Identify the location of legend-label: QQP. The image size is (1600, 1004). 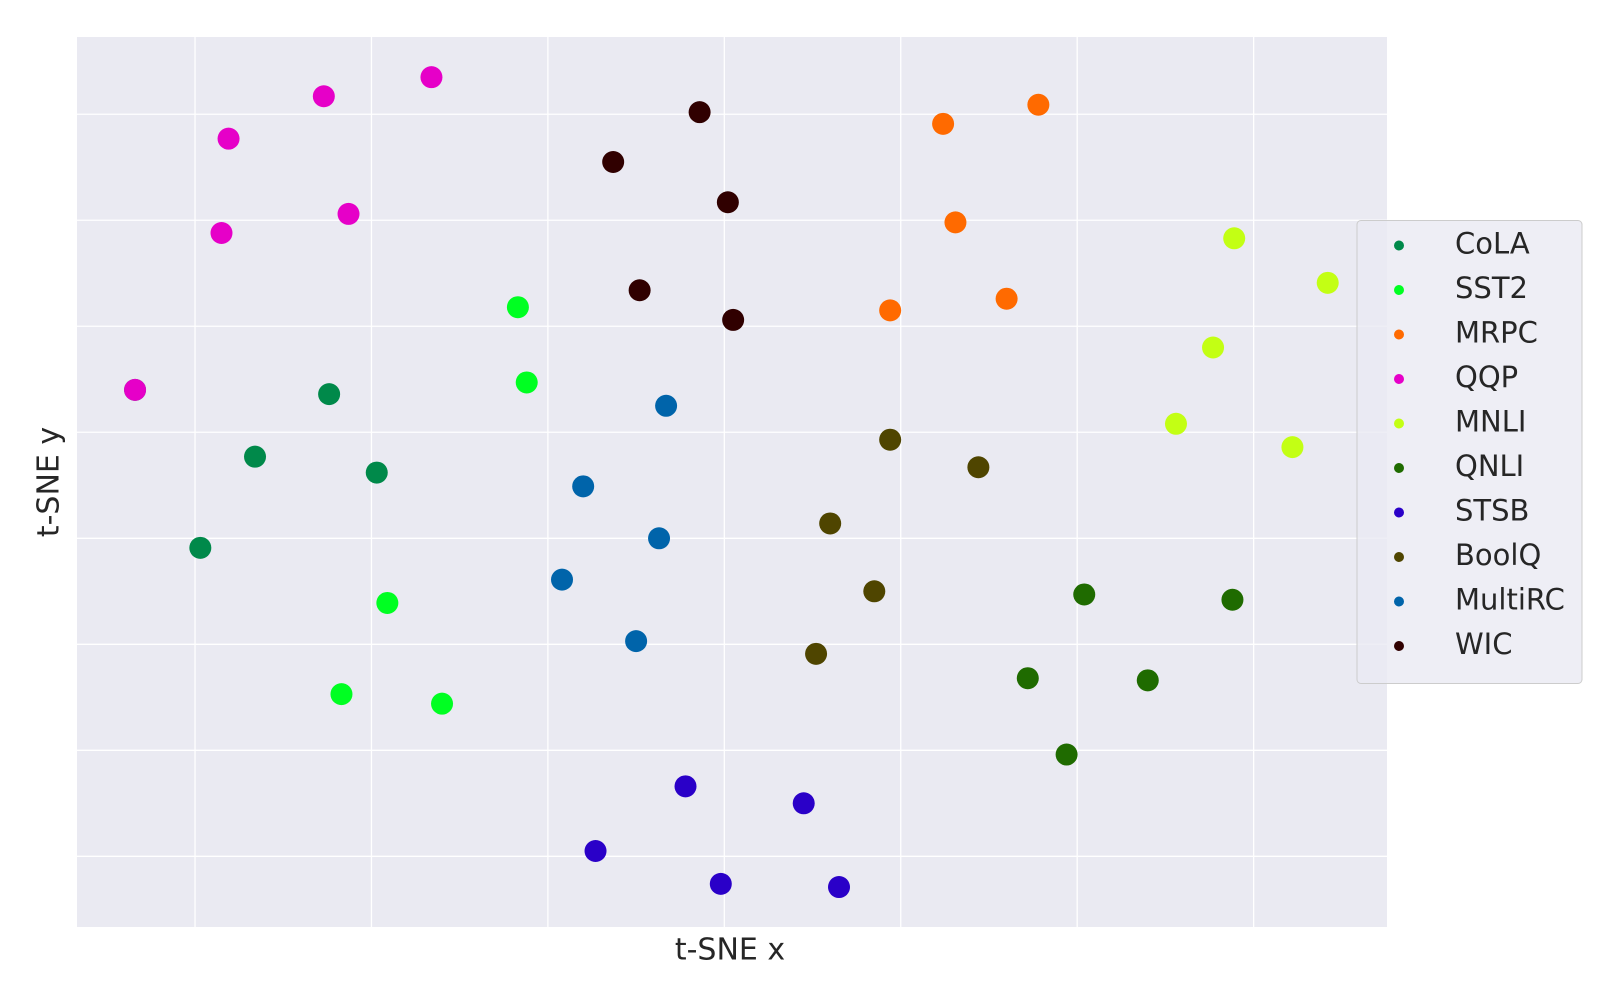
(1486, 377).